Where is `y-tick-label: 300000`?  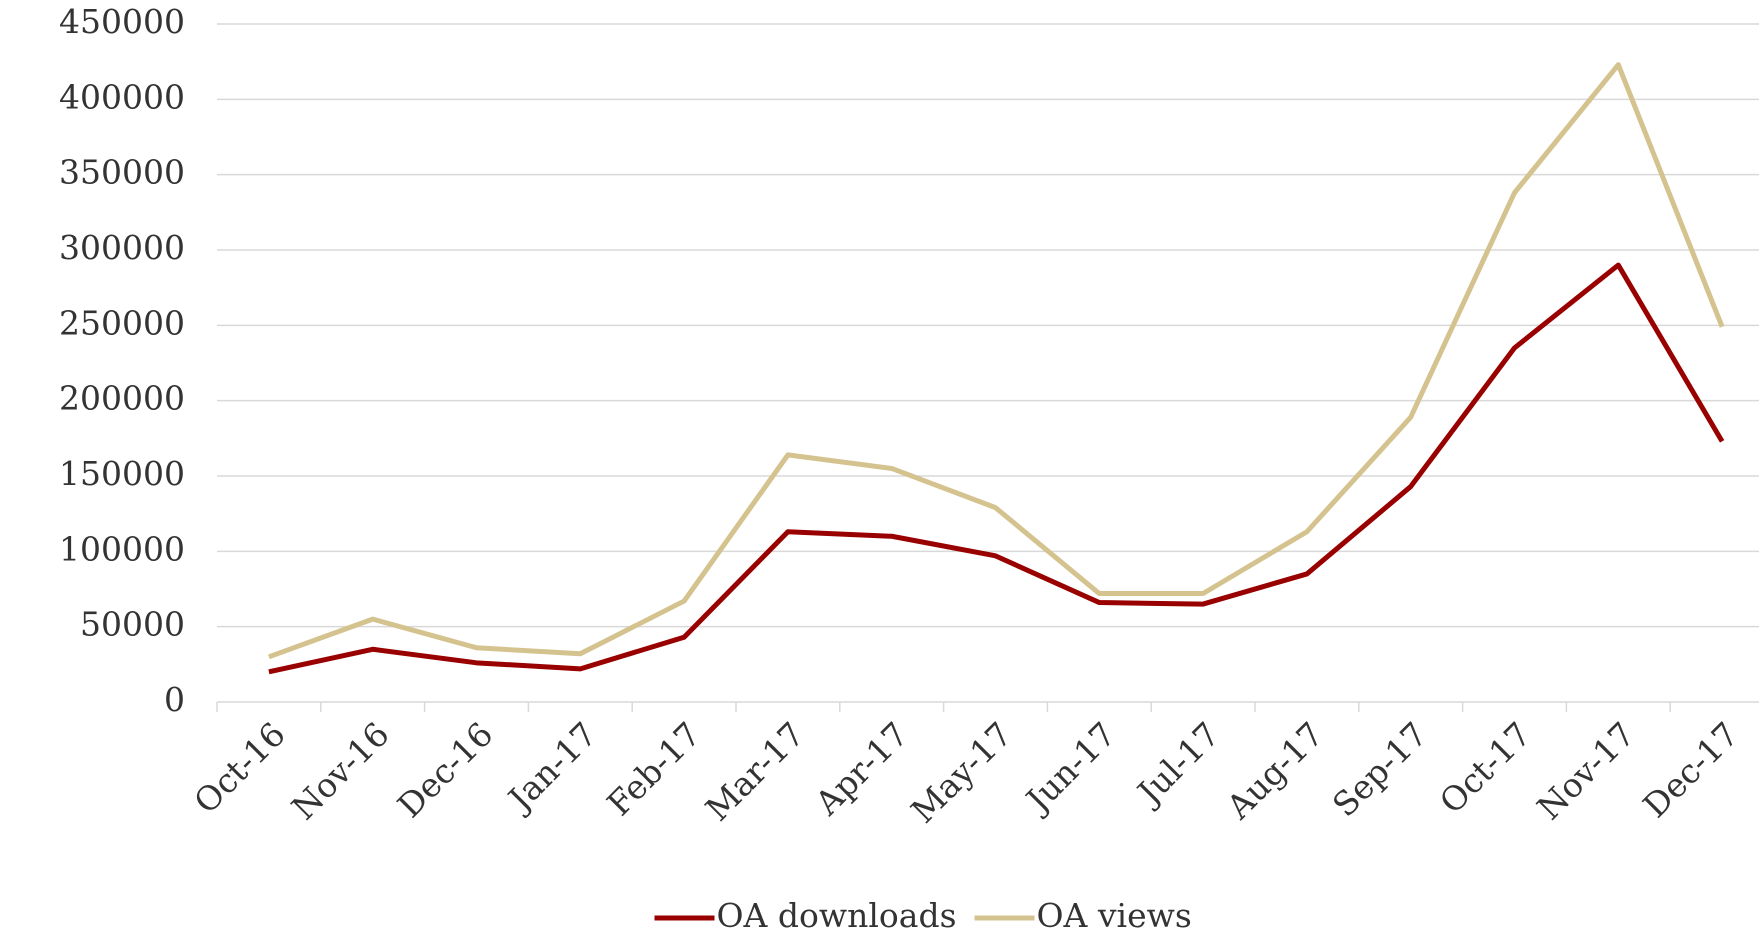 y-tick-label: 300000 is located at coordinates (122, 247).